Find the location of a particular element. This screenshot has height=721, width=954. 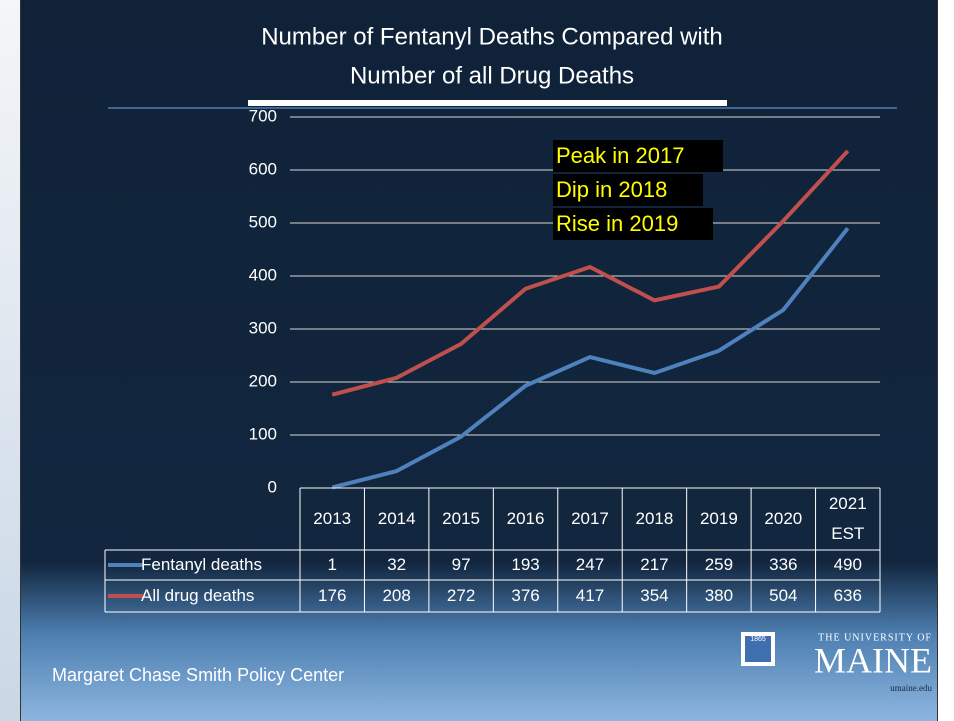

table-value: 193 is located at coordinates (525, 564).